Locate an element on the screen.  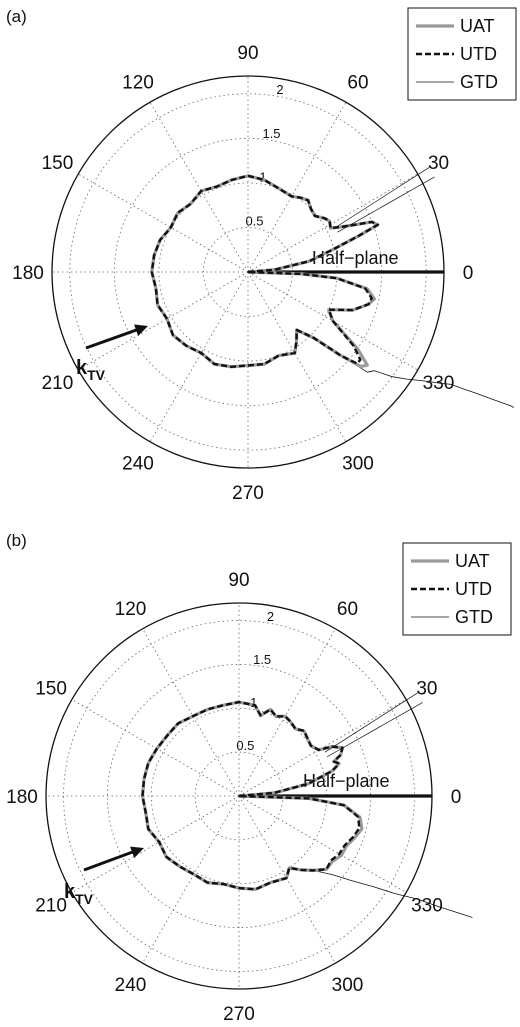
half-plane-label: Half−plane is located at coordinates (355, 258).